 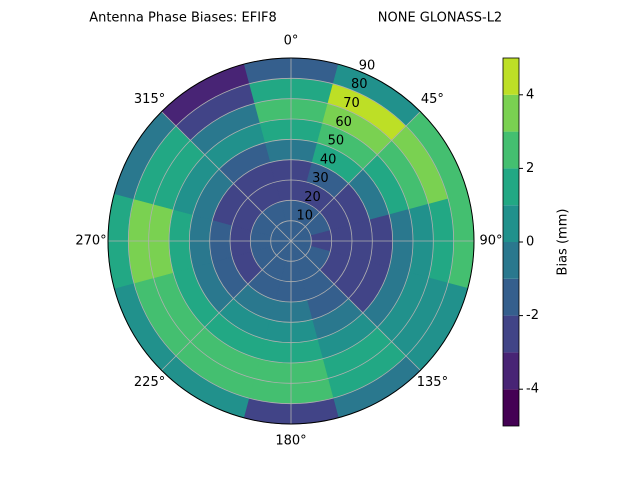 What do you see at coordinates (305, 216) in the screenshot?
I see `r-tick-label: 10` at bounding box center [305, 216].